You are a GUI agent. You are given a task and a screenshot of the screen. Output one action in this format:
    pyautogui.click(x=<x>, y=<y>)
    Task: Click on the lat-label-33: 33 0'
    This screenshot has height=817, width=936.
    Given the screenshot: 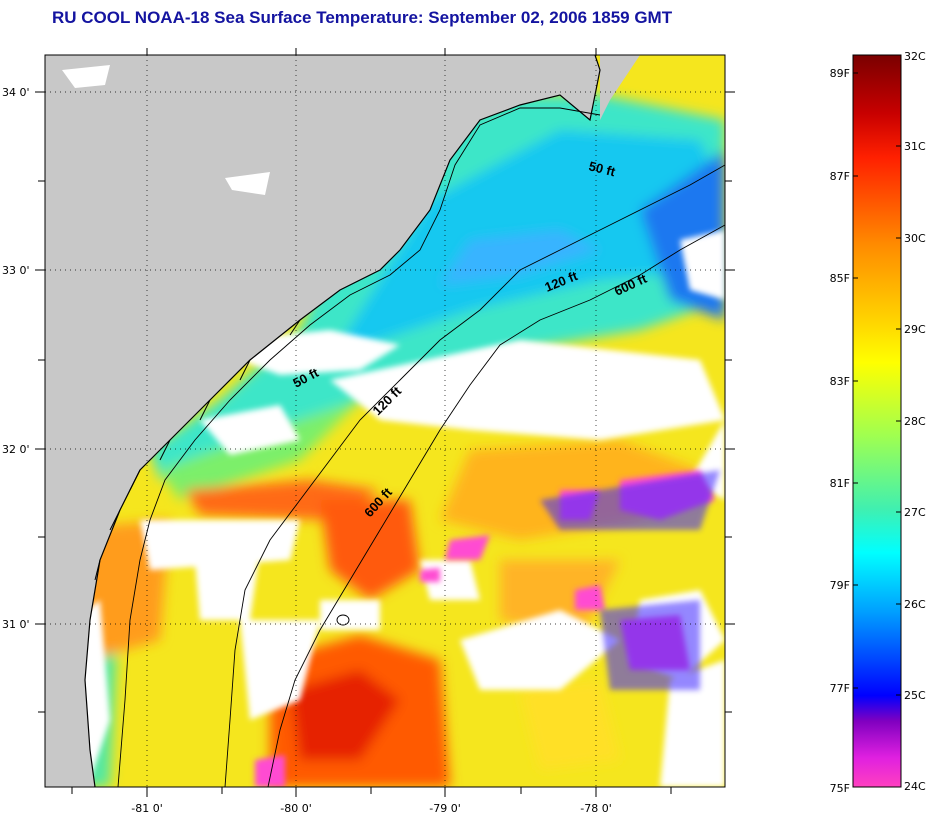 What is the action you would take?
    pyautogui.click(x=16, y=270)
    